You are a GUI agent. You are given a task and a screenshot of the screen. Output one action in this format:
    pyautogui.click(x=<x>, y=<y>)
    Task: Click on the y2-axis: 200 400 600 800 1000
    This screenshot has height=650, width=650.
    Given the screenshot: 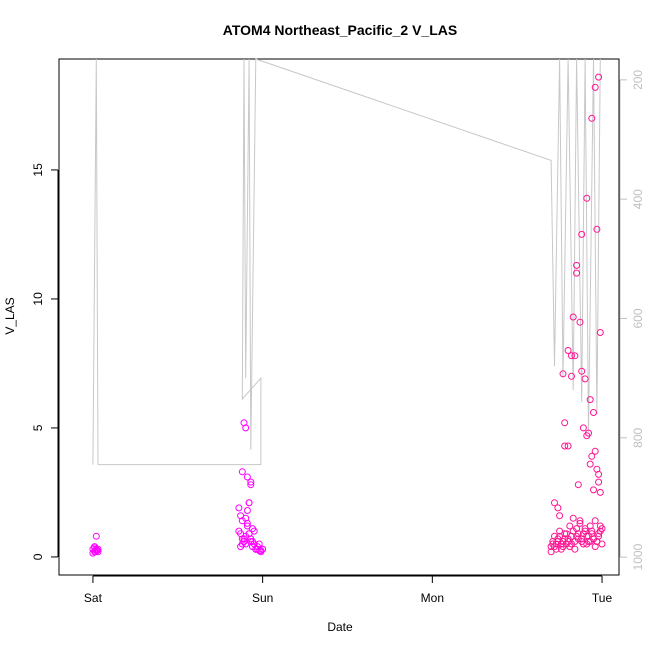 What is the action you would take?
    pyautogui.click(x=632, y=320)
    